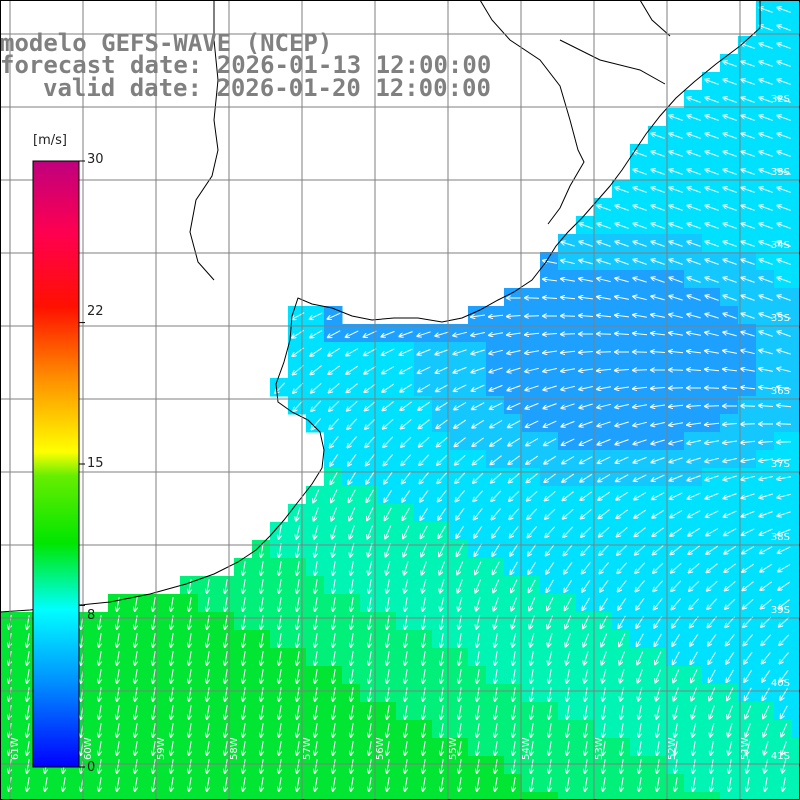 This screenshot has width=800, height=800. I want to click on title-line-2: forecast date: 2026-01-13 12:00:00, so click(246, 65).